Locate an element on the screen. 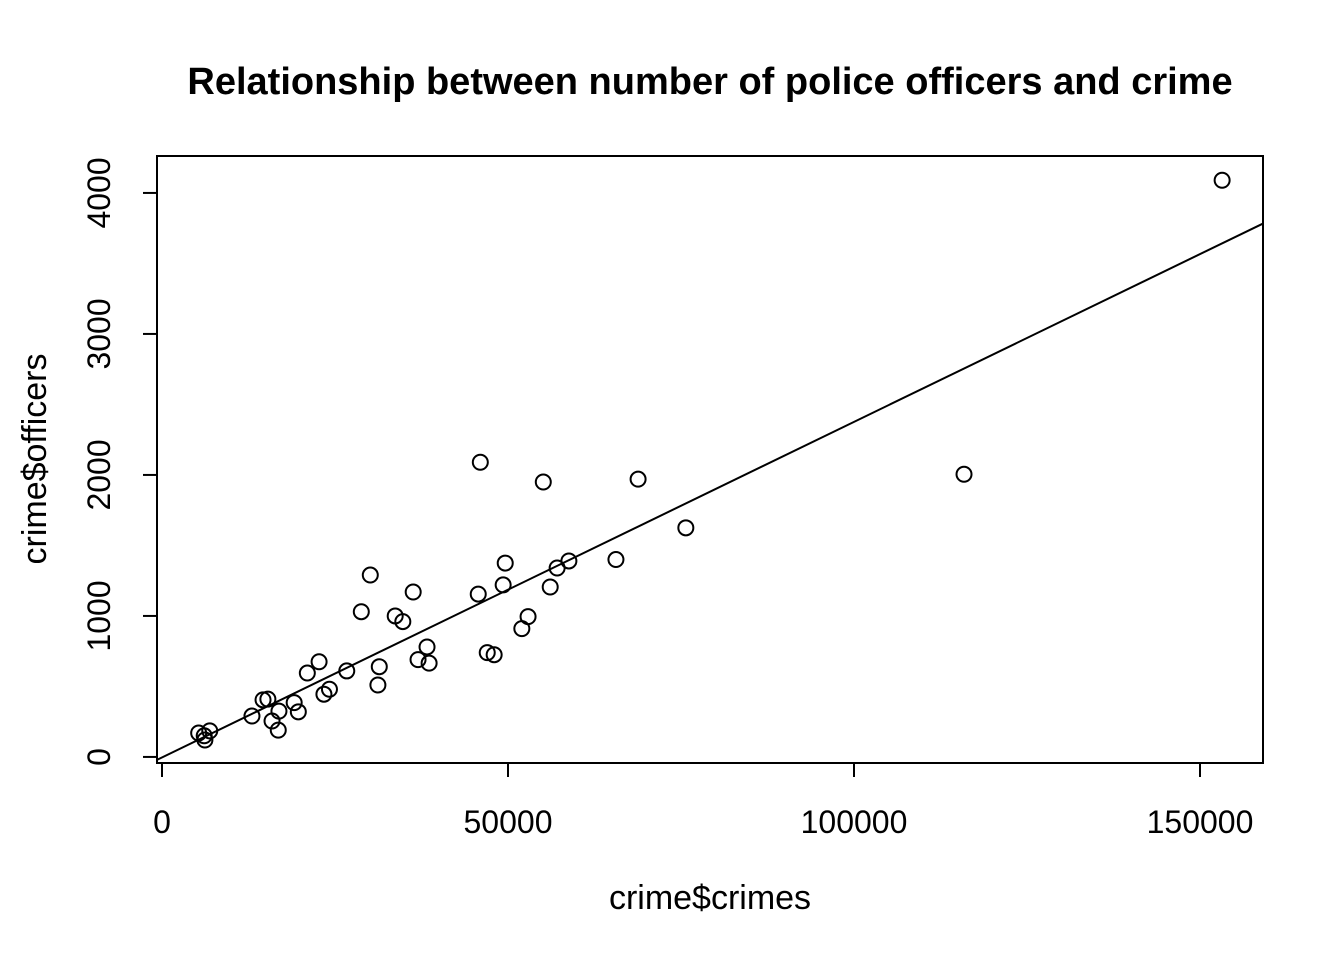 This screenshot has height=965, width=1344. x-tick-label: 0 is located at coordinates (162, 822).